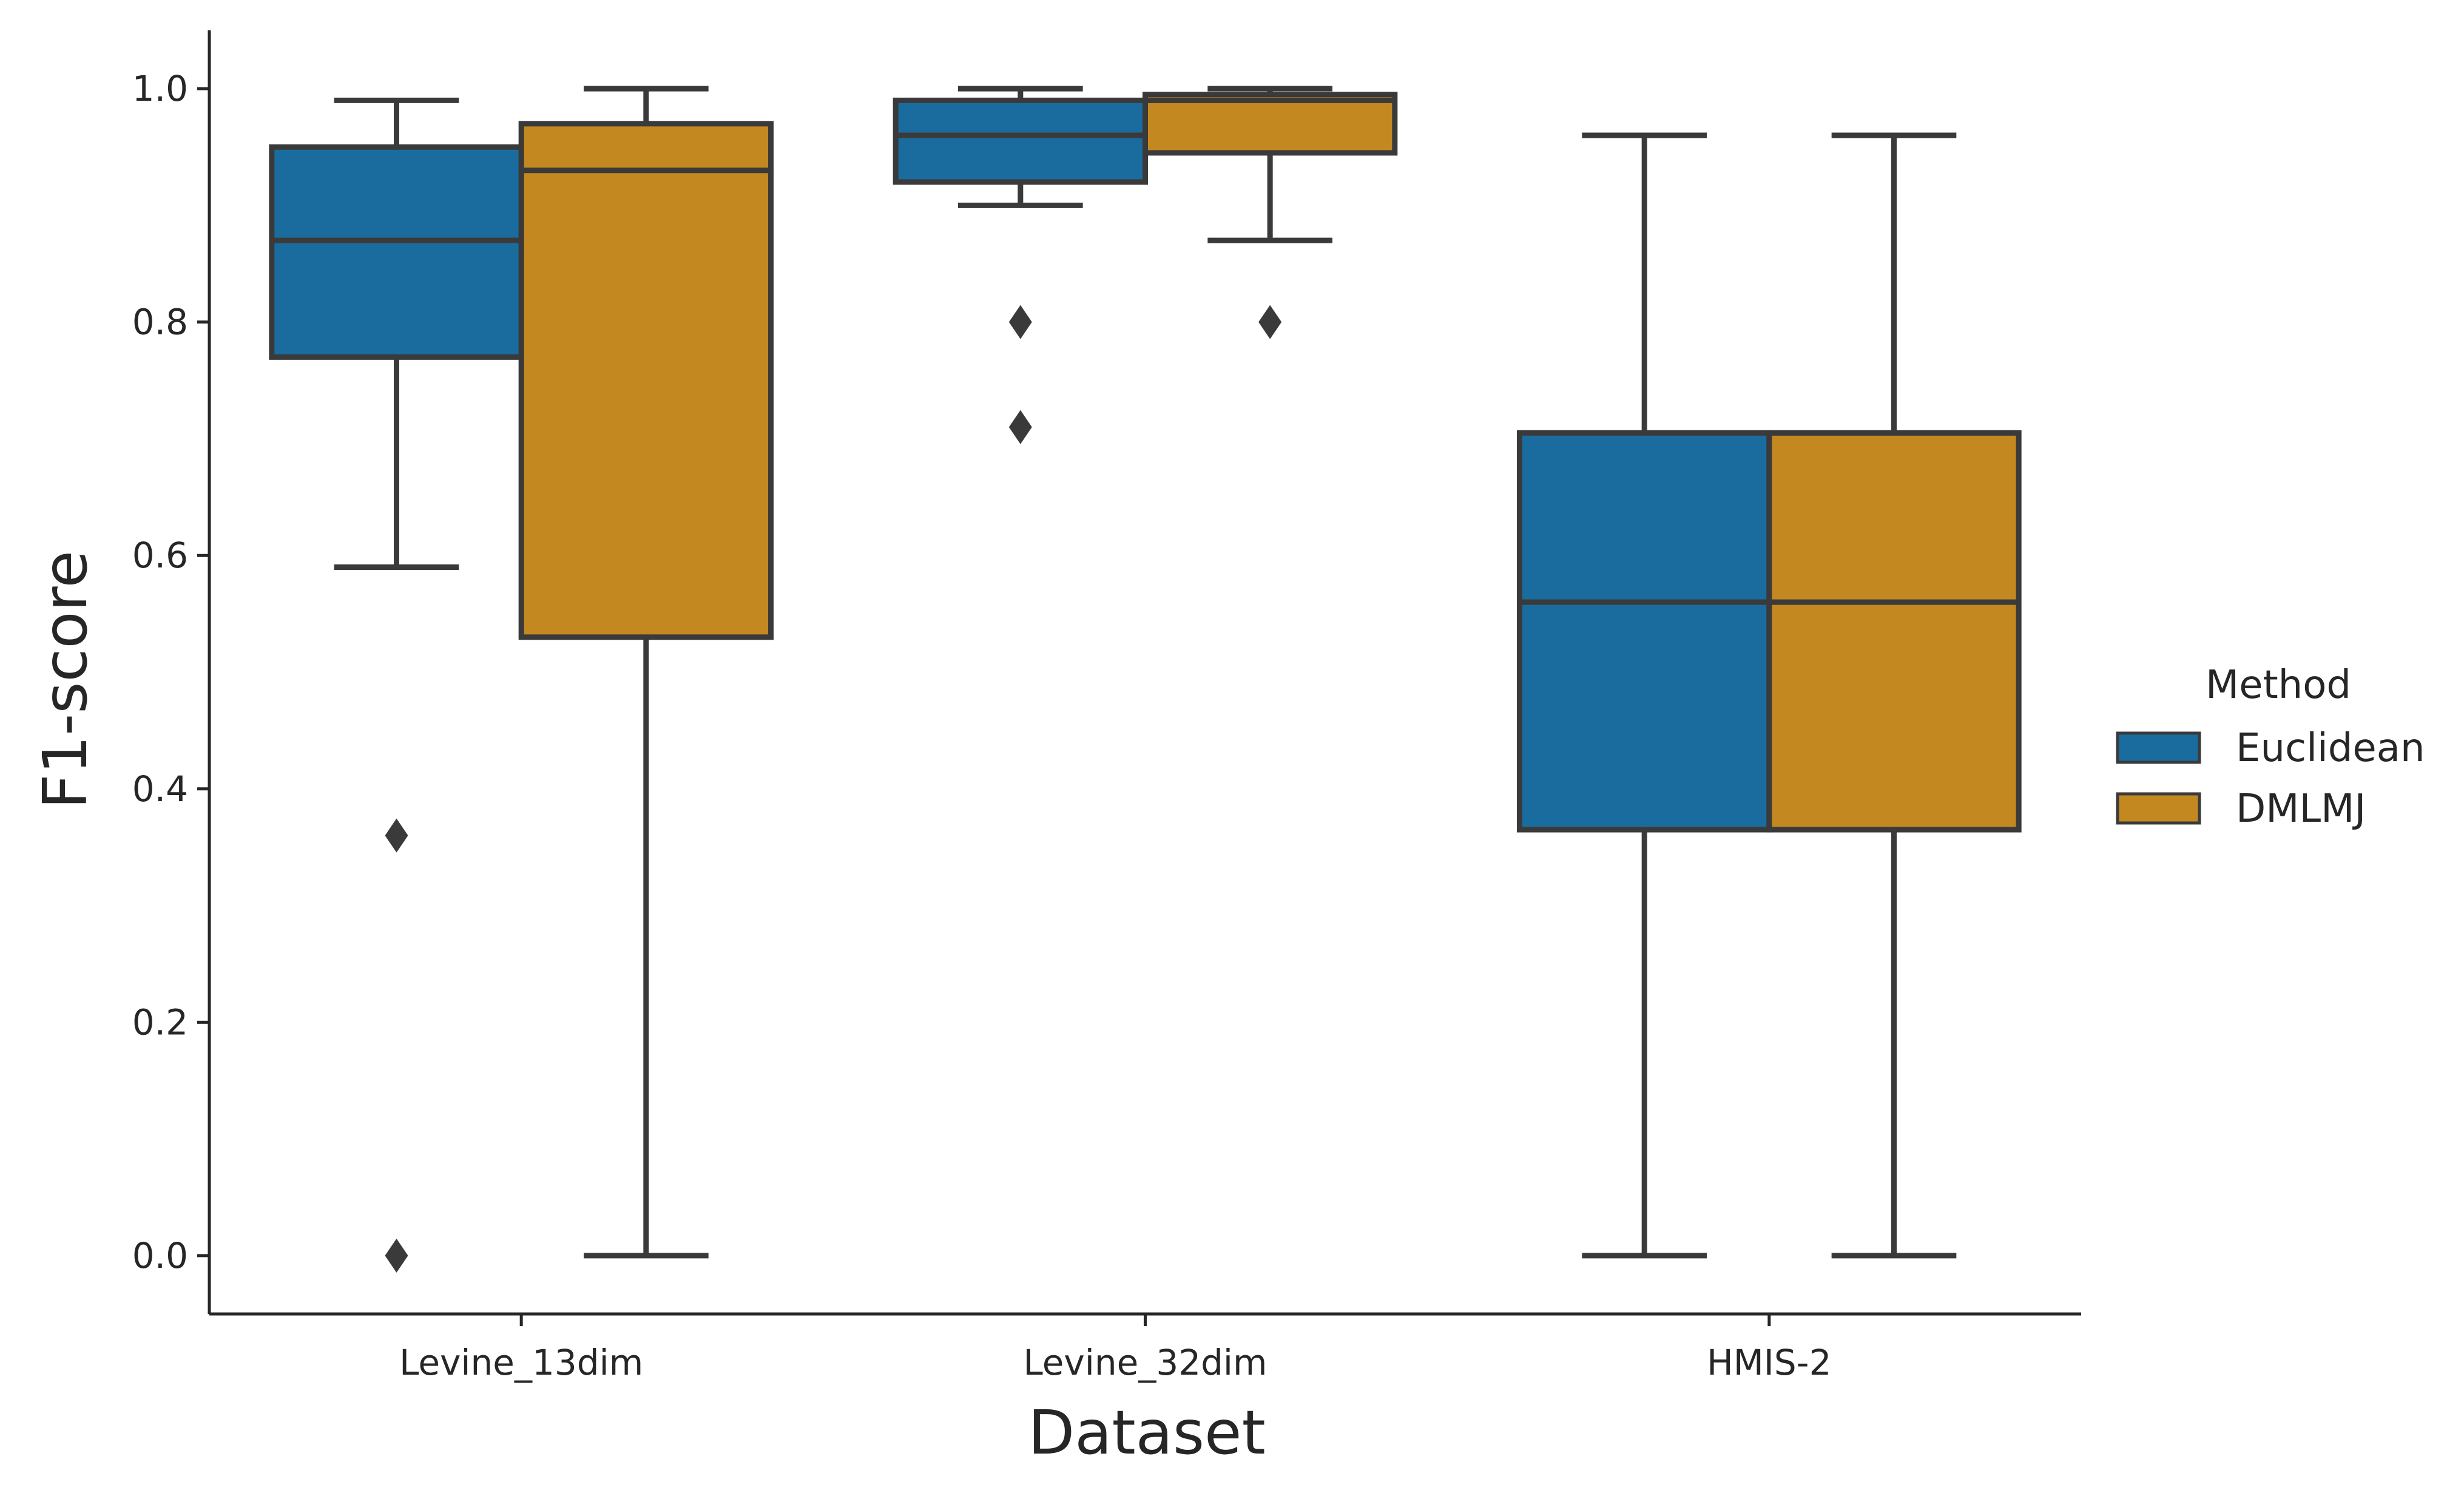  What do you see at coordinates (1147, 1432) in the screenshot?
I see `x-axis-title: Dataset` at bounding box center [1147, 1432].